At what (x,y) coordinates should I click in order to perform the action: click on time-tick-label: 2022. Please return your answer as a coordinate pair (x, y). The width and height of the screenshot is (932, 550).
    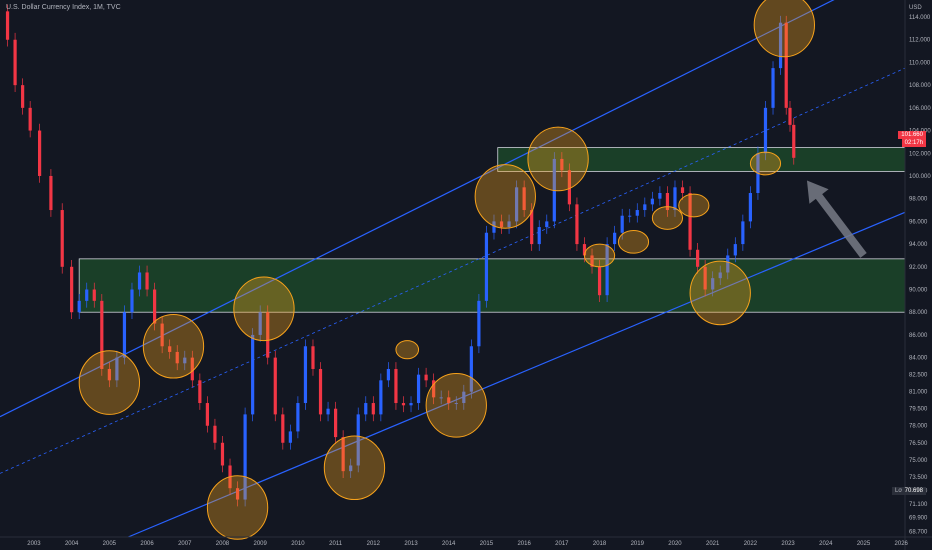
    Looking at the image, I should click on (751, 544).